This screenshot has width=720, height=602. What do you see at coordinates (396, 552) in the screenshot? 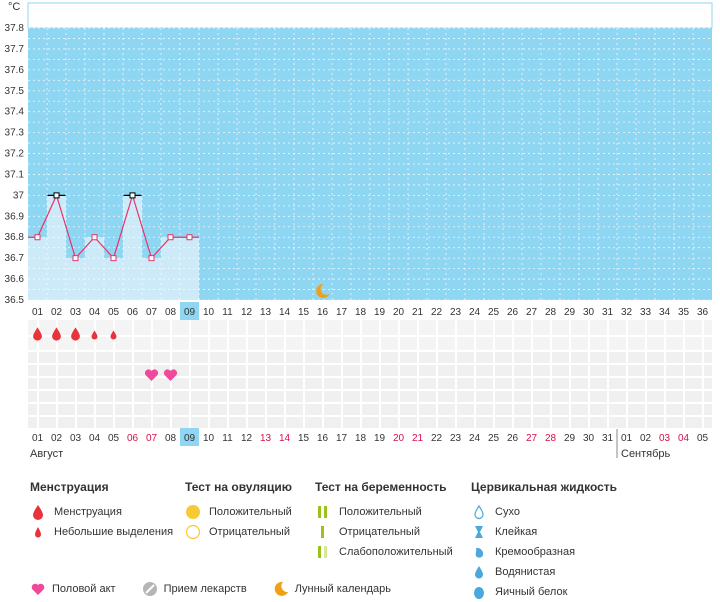
I see `legend-label: Слабоположительный` at bounding box center [396, 552].